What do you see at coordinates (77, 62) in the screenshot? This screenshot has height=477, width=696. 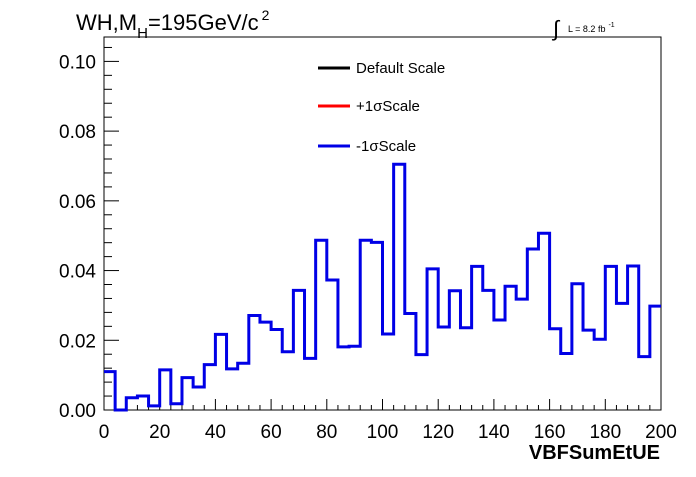 I see `y-tick-label: 0.10` at bounding box center [77, 62].